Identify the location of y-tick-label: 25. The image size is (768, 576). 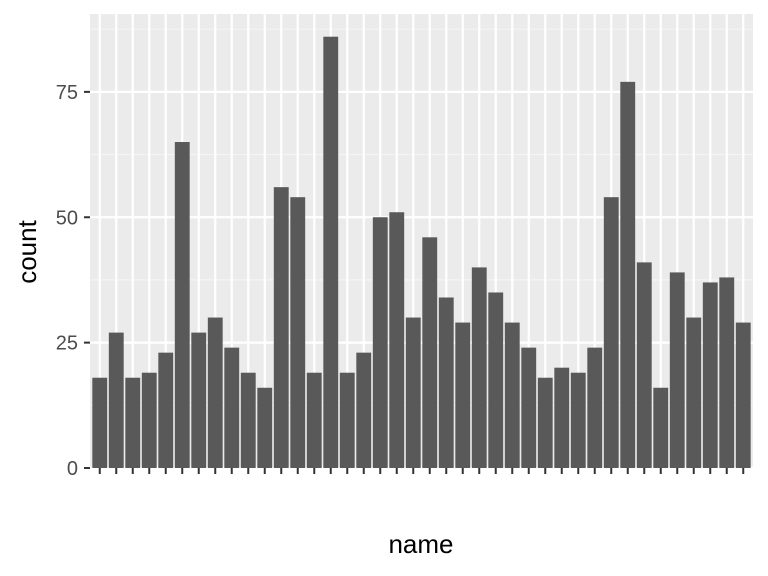
(67, 344).